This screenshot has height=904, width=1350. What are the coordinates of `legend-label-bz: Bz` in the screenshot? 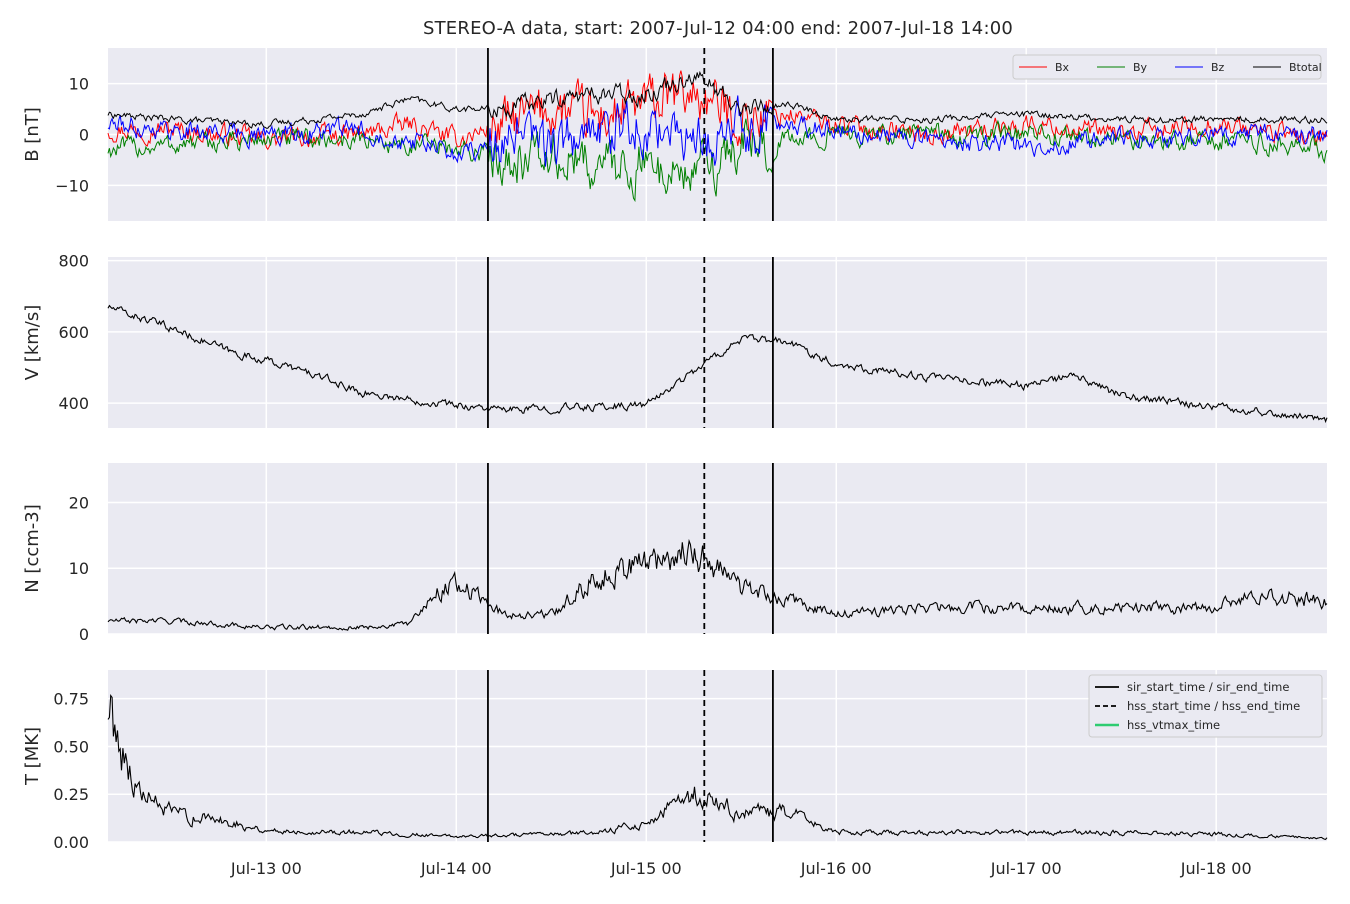 It's located at (1218, 67).